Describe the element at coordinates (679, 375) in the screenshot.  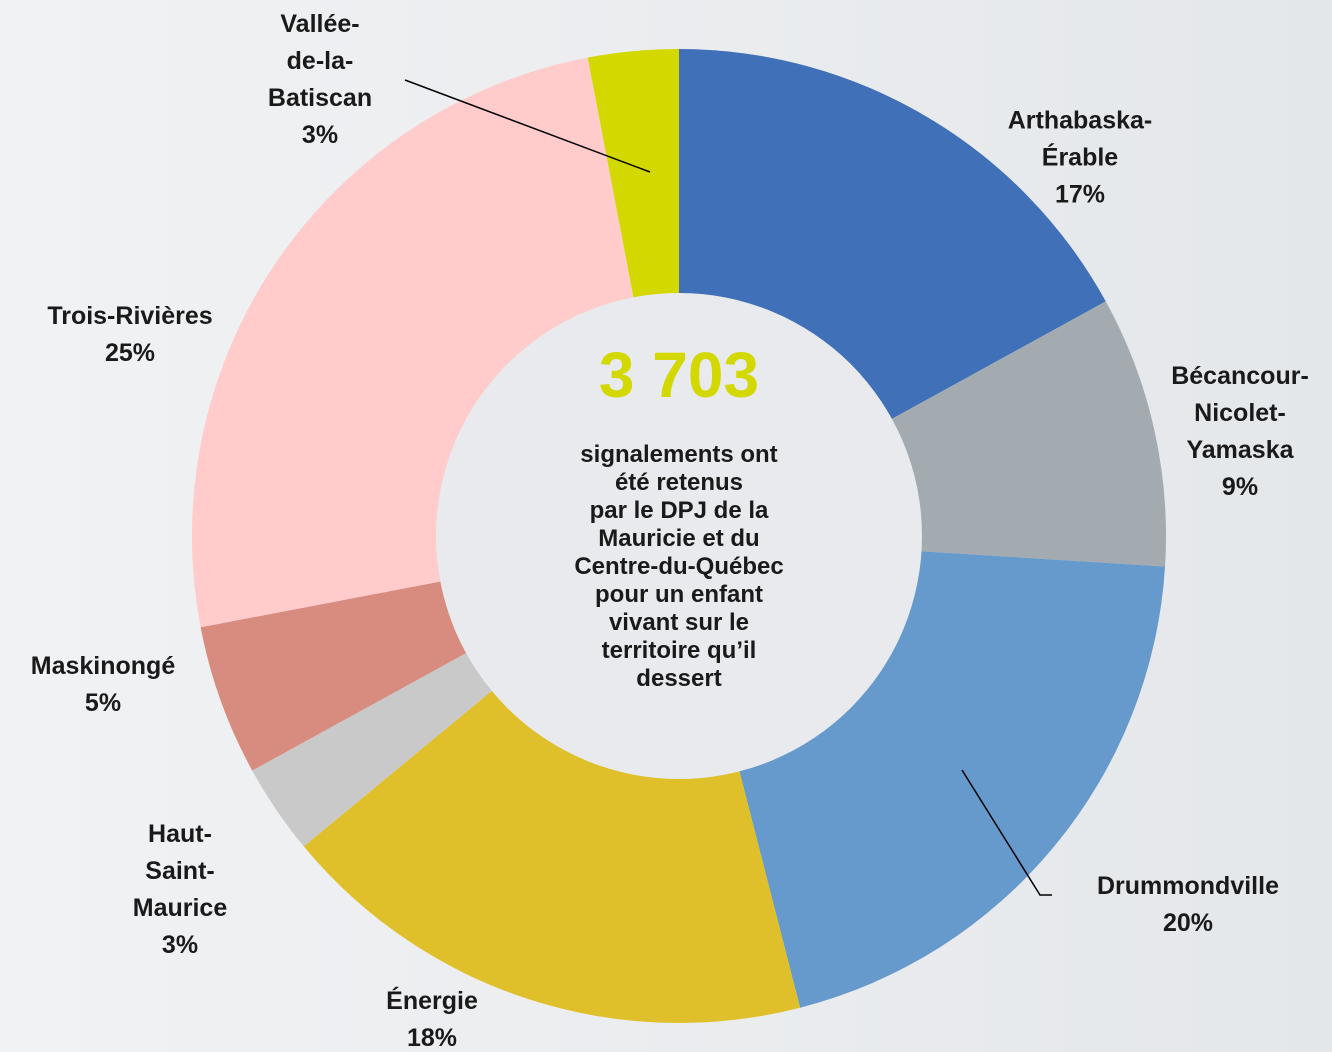
I see `center-value: 3 703` at that location.